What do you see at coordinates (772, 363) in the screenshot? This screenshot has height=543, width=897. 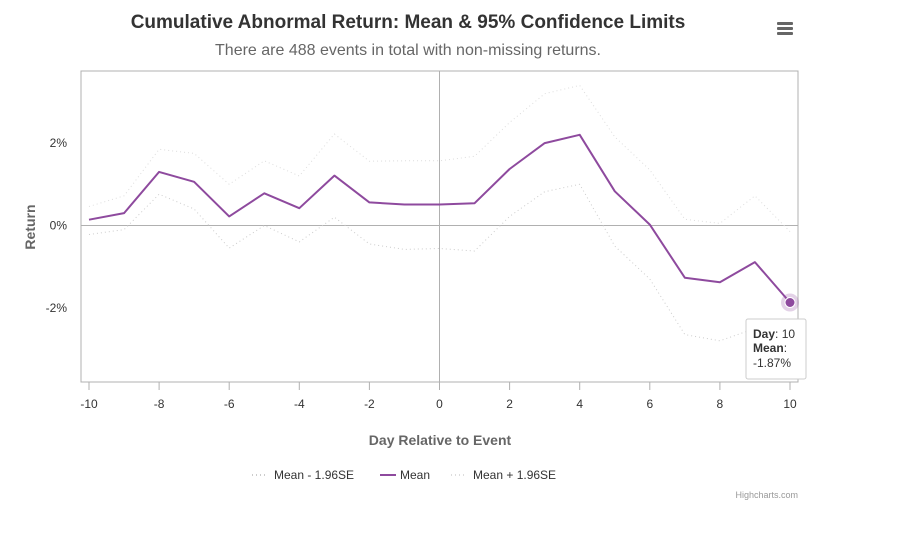 I see `tooltip-mean-value: -1.87%` at bounding box center [772, 363].